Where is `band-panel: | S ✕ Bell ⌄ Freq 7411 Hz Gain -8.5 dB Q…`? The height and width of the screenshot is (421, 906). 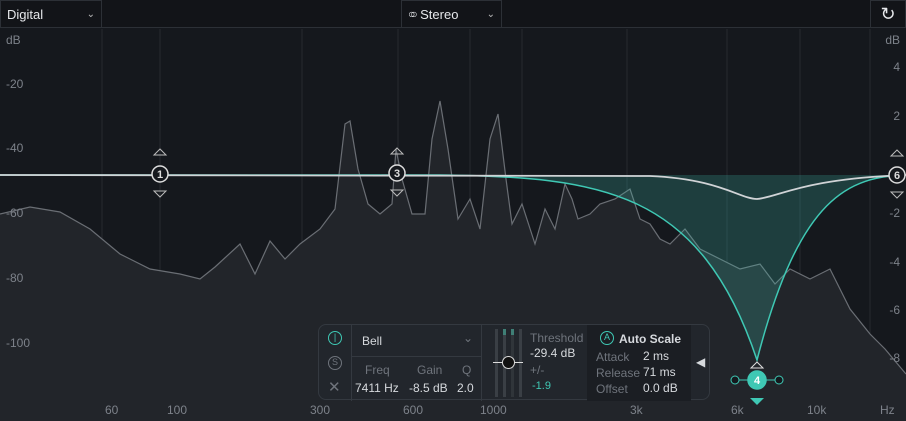 band-panel: | S ✕ Bell ⌄ Freq 7411 Hz Gain -8.5 dB Q… is located at coordinates (514, 362).